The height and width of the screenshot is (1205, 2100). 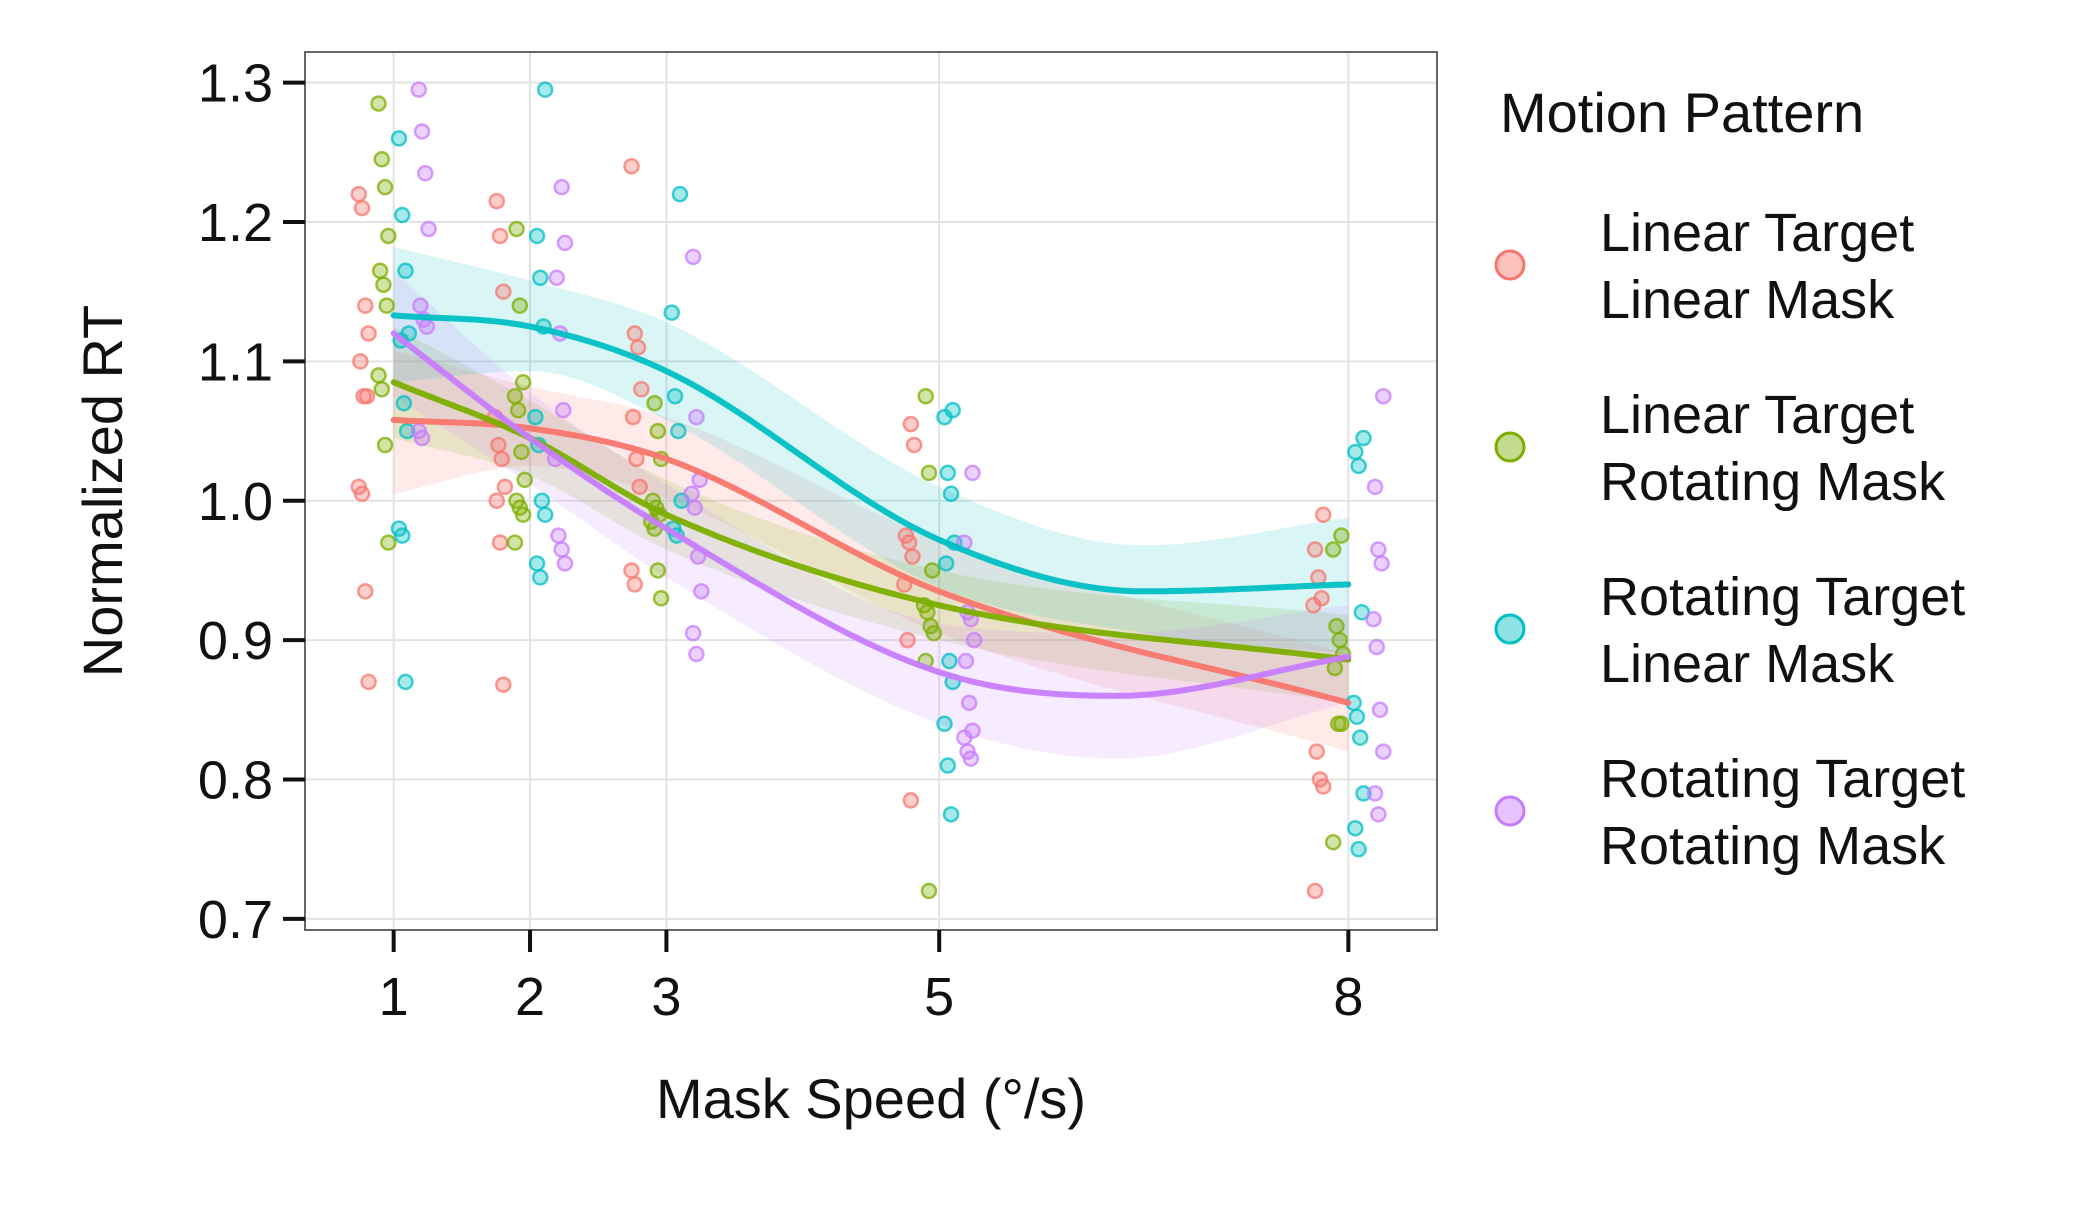 What do you see at coordinates (235, 780) in the screenshot?
I see `y-tick-label: 0.8` at bounding box center [235, 780].